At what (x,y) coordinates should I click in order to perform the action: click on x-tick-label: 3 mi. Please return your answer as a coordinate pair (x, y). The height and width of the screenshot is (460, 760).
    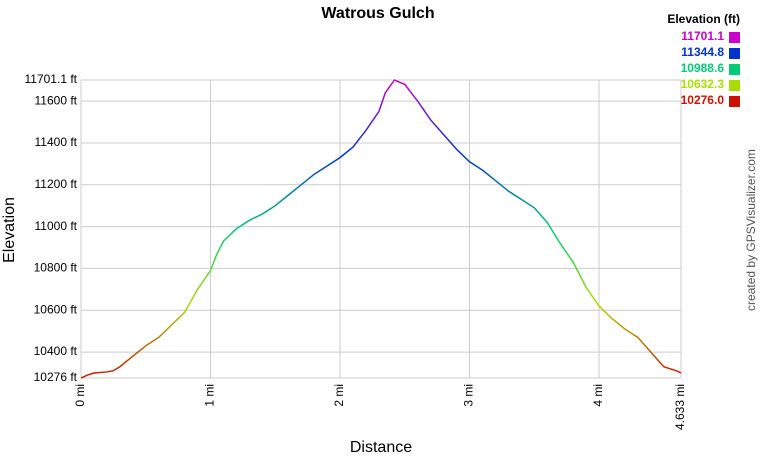
    Looking at the image, I should click on (469, 395).